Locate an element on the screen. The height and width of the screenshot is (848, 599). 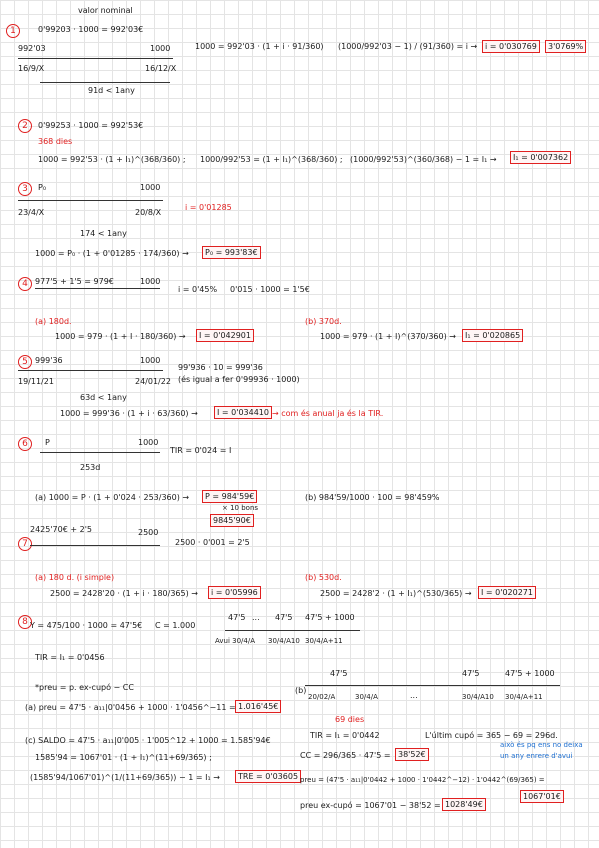
note-text: 1000/992'53 = (1 + I₁)^(368/360) ; is located at coordinates (271, 159).